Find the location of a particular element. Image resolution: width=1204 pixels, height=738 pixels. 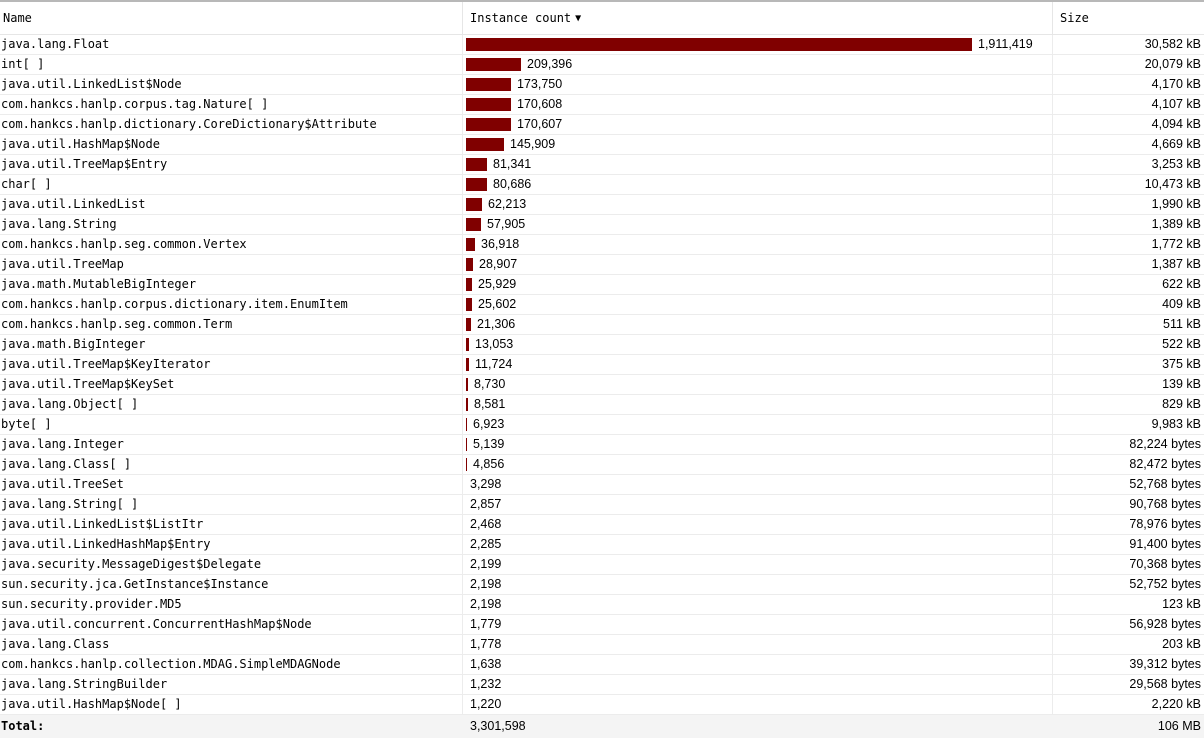

table-row: java.util.LinkedList 62,213 1,990 kB is located at coordinates (602, 205).